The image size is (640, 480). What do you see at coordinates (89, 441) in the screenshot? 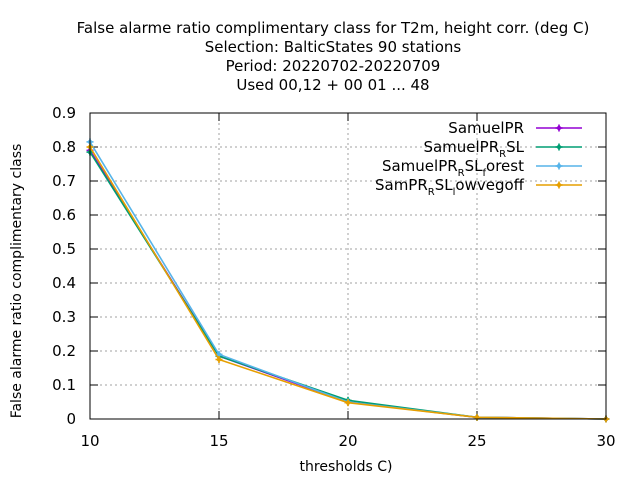
I see `x-tick-label: 10` at bounding box center [89, 441].